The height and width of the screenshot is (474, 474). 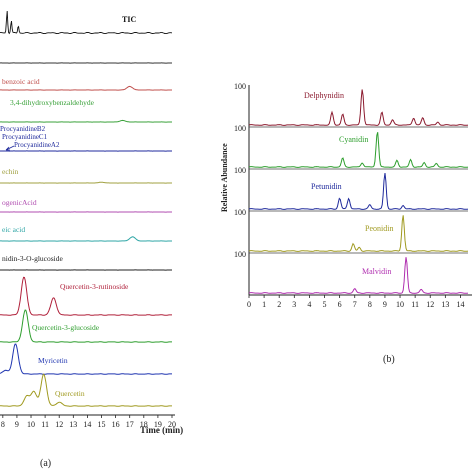 What do you see at coordinates (21, 81) in the screenshot?
I see `trace-label-benzoic-acid: benzoic acid` at bounding box center [21, 81].